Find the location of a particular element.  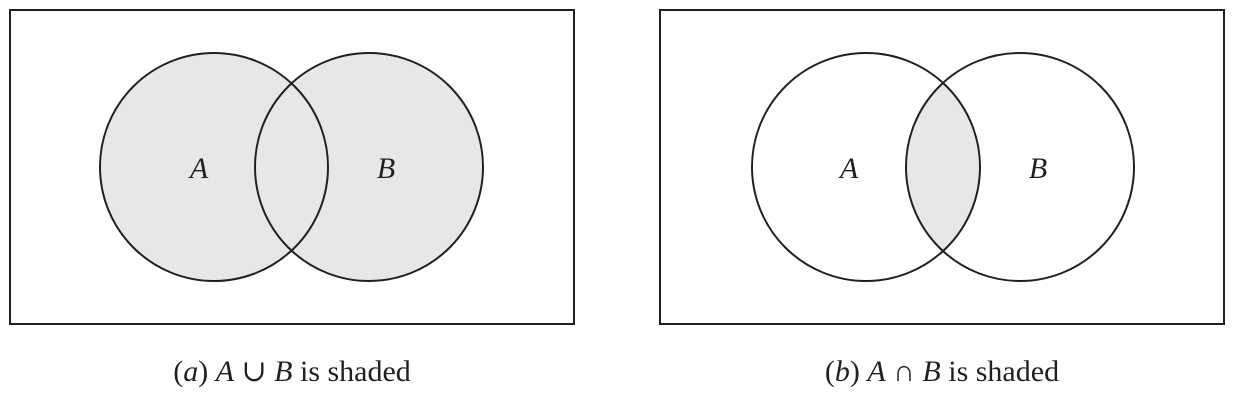

panel-b-label-a: A is located at coordinates (848, 168).